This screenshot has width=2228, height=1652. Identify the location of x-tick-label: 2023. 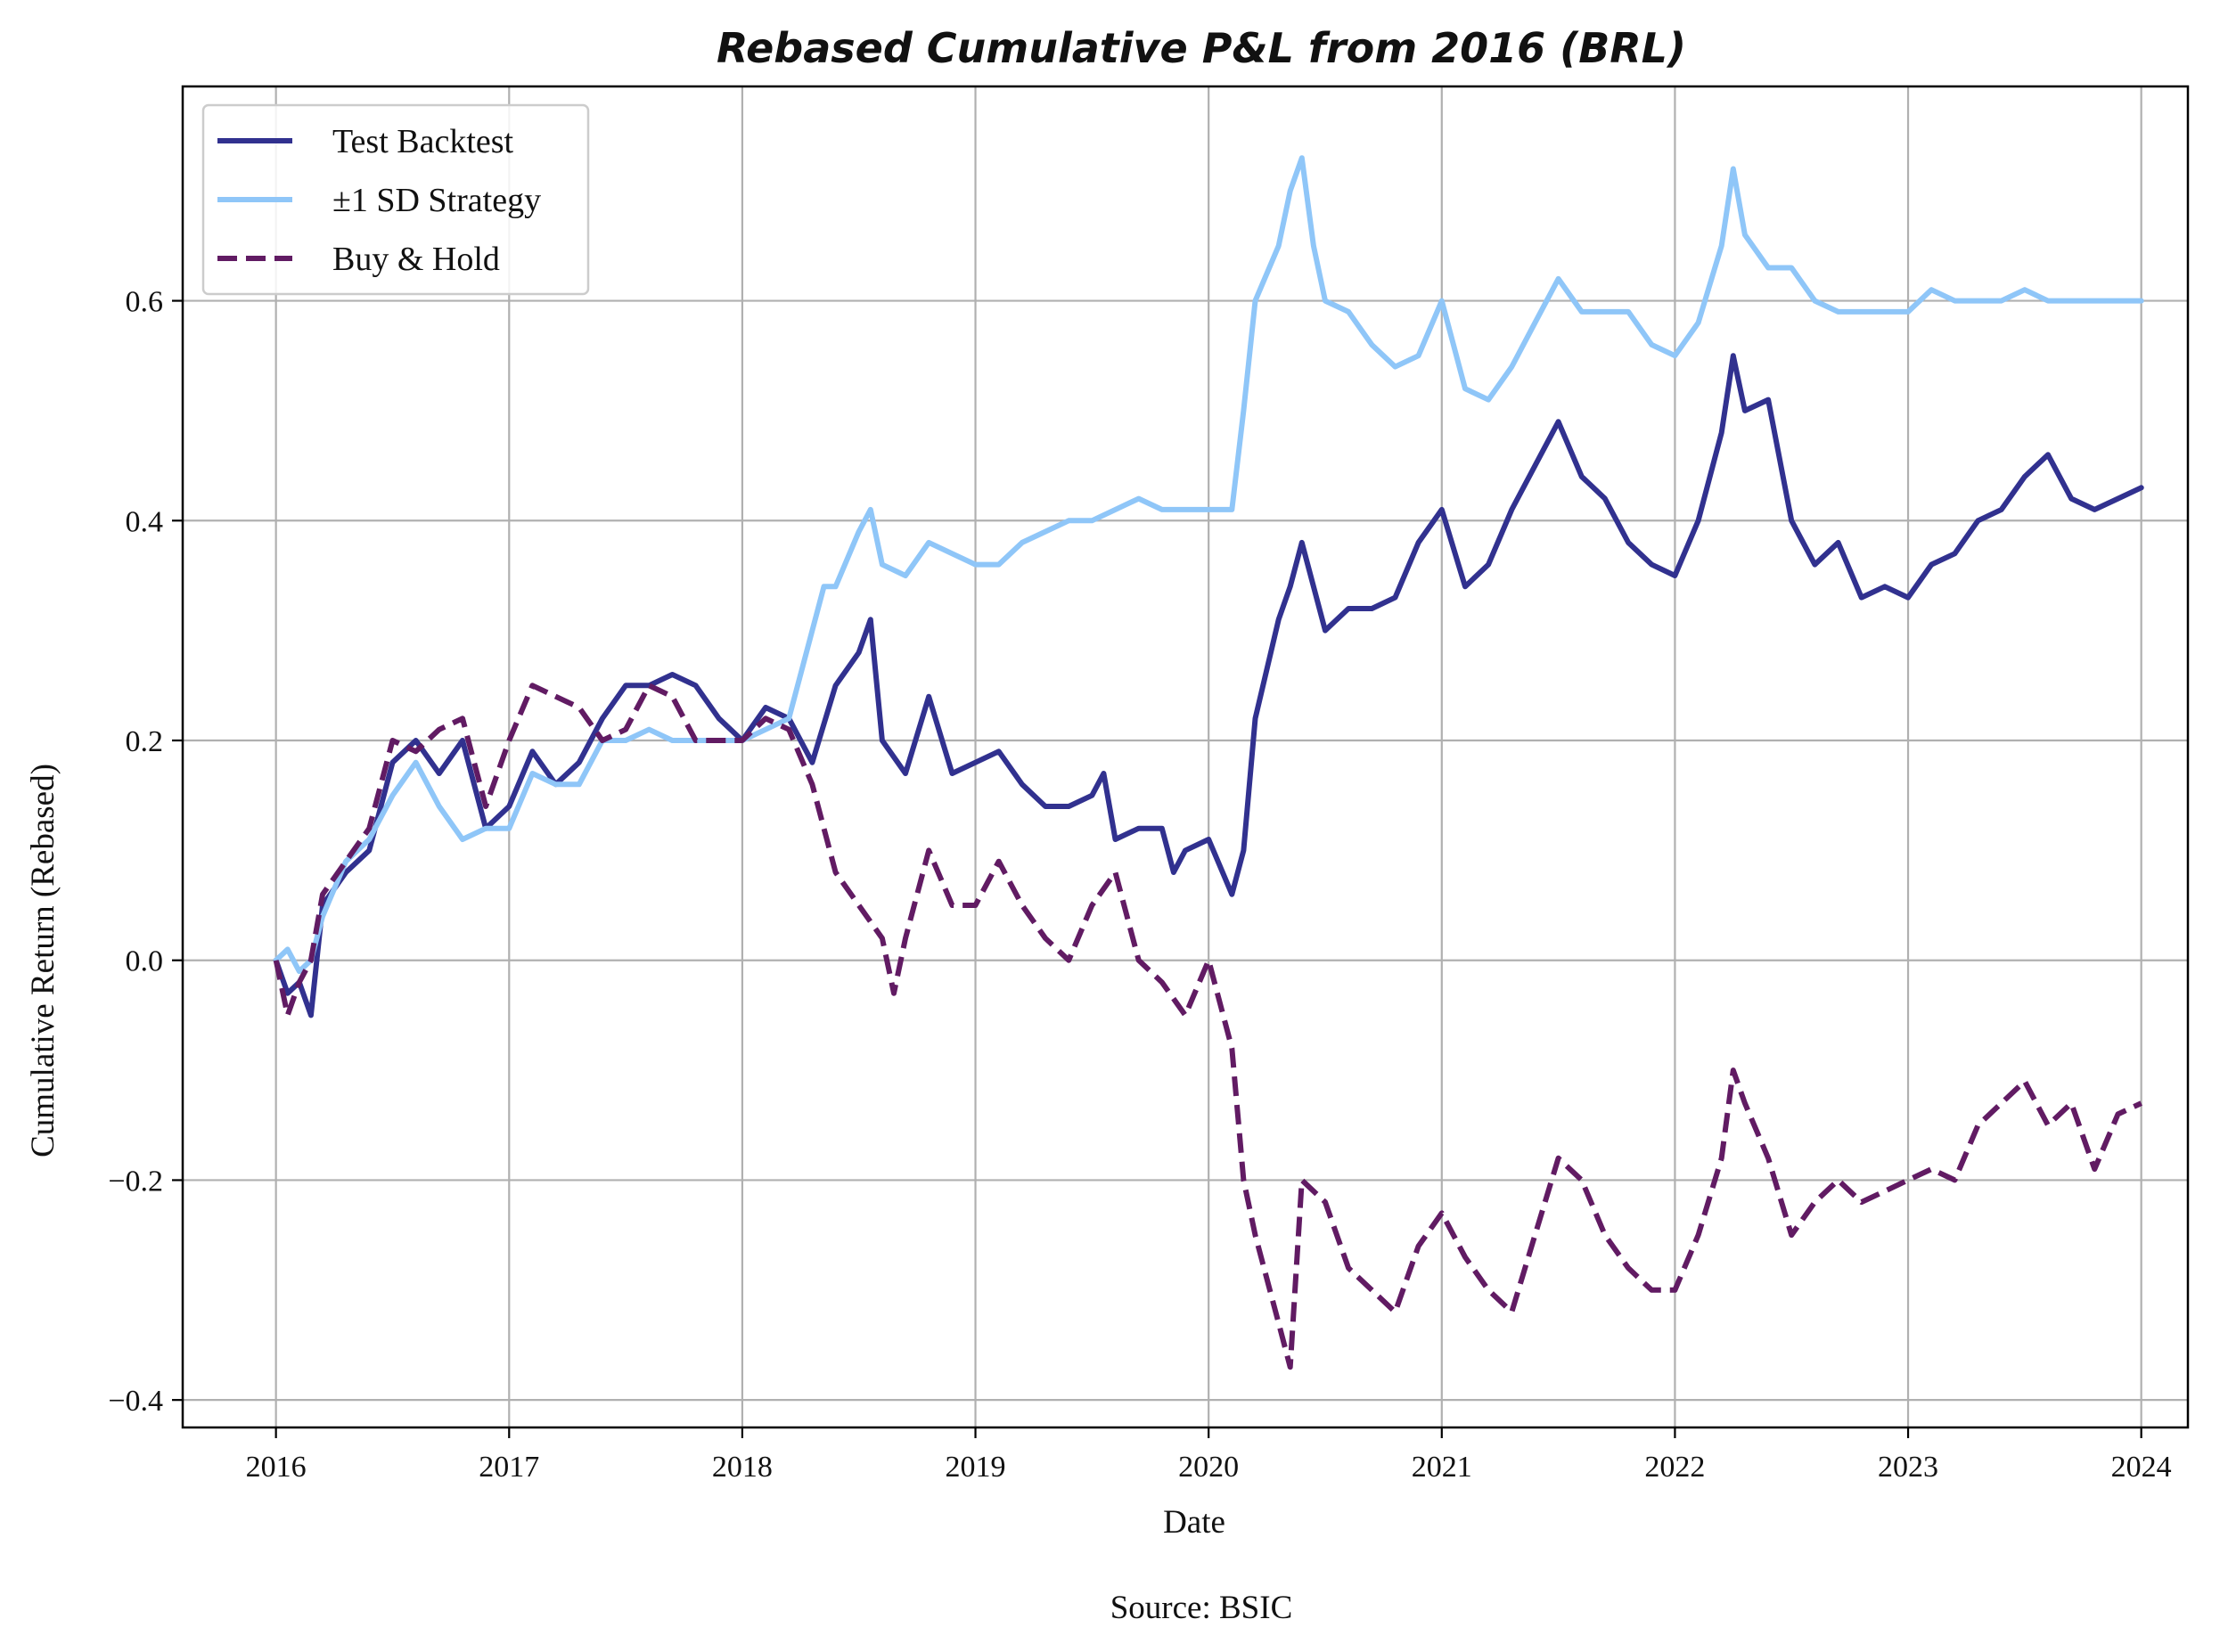
(1908, 1467).